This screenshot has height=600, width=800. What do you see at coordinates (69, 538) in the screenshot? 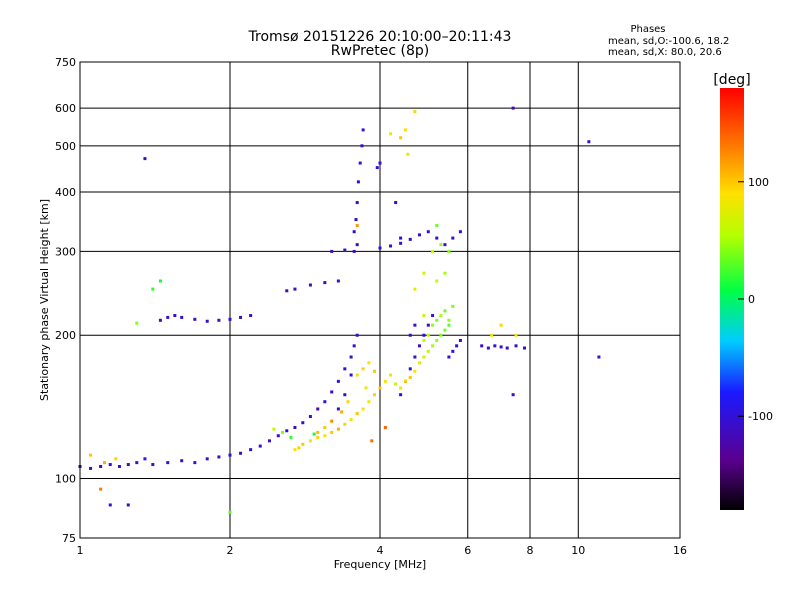
I see `y-tick-label: 75` at bounding box center [69, 538].